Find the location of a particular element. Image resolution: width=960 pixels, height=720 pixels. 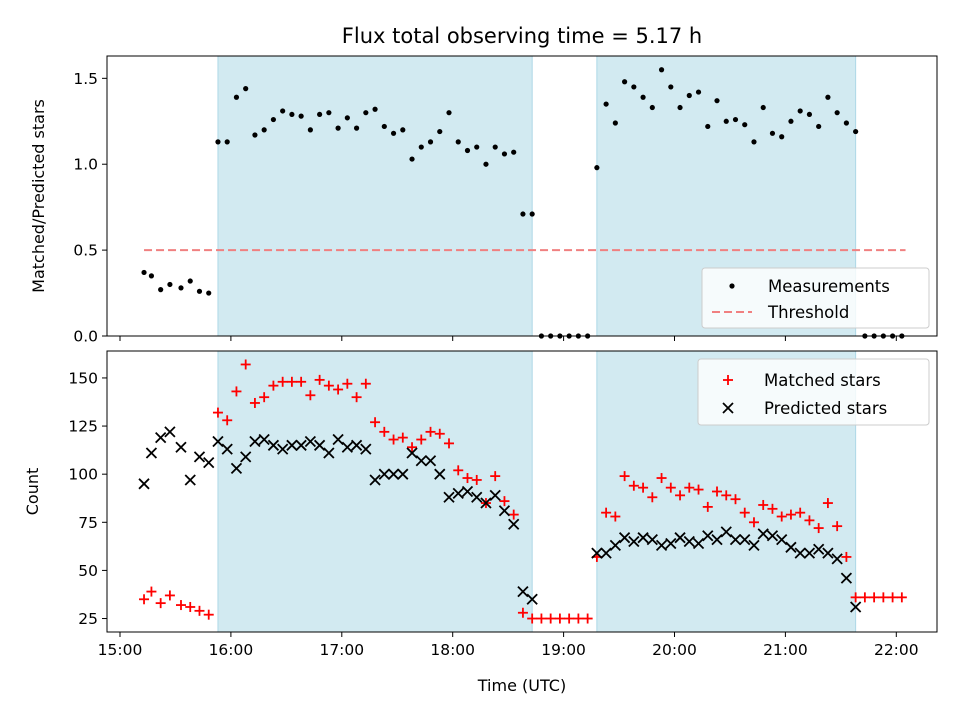

bottom-legend-box is located at coordinates (813, 392).